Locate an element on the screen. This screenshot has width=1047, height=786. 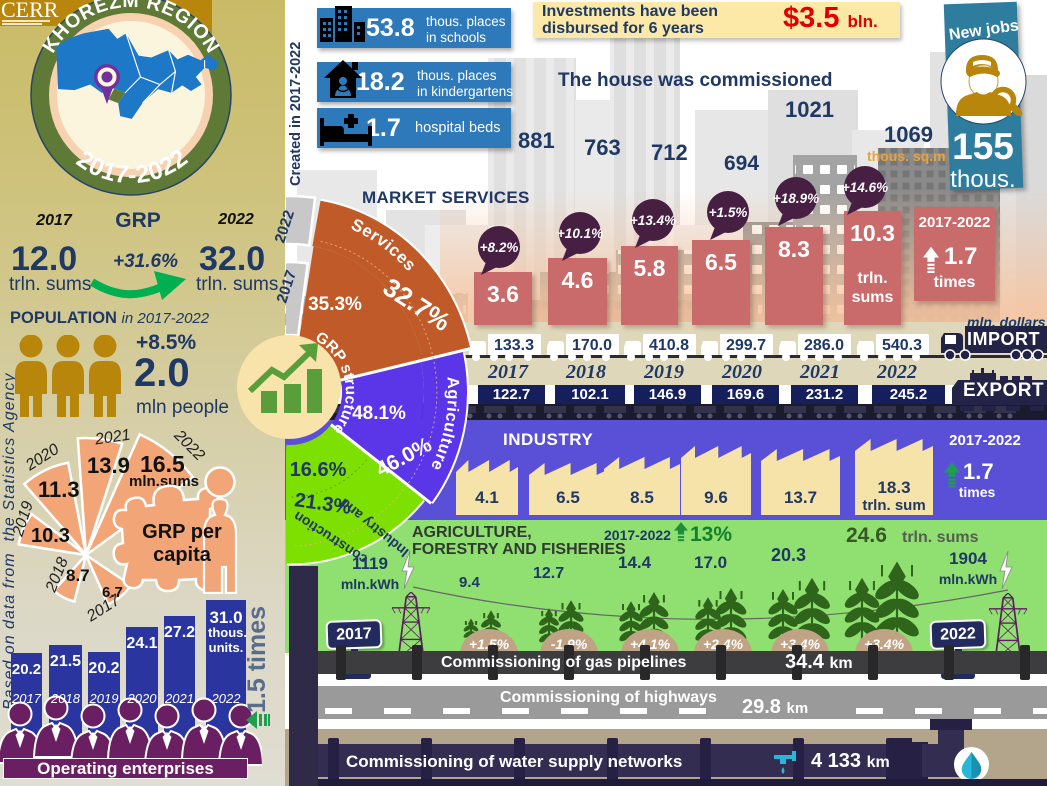
svg-text: +13.4% is located at coordinates (653, 220).